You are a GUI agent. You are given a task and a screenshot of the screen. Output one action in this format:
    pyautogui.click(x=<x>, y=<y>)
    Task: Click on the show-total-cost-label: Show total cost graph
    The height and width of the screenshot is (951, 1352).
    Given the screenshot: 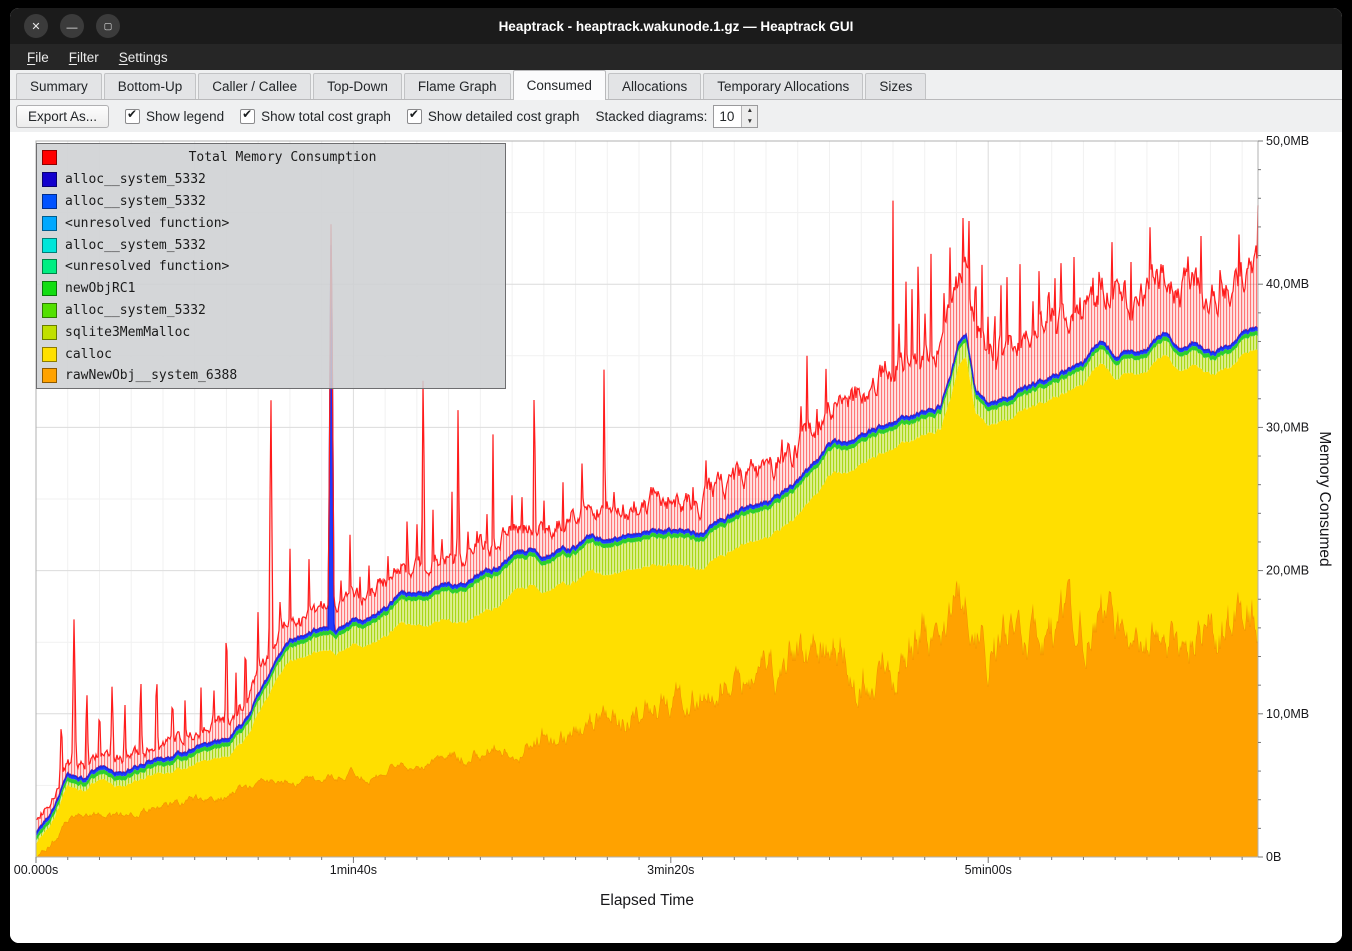 What is the action you would take?
    pyautogui.click(x=326, y=116)
    